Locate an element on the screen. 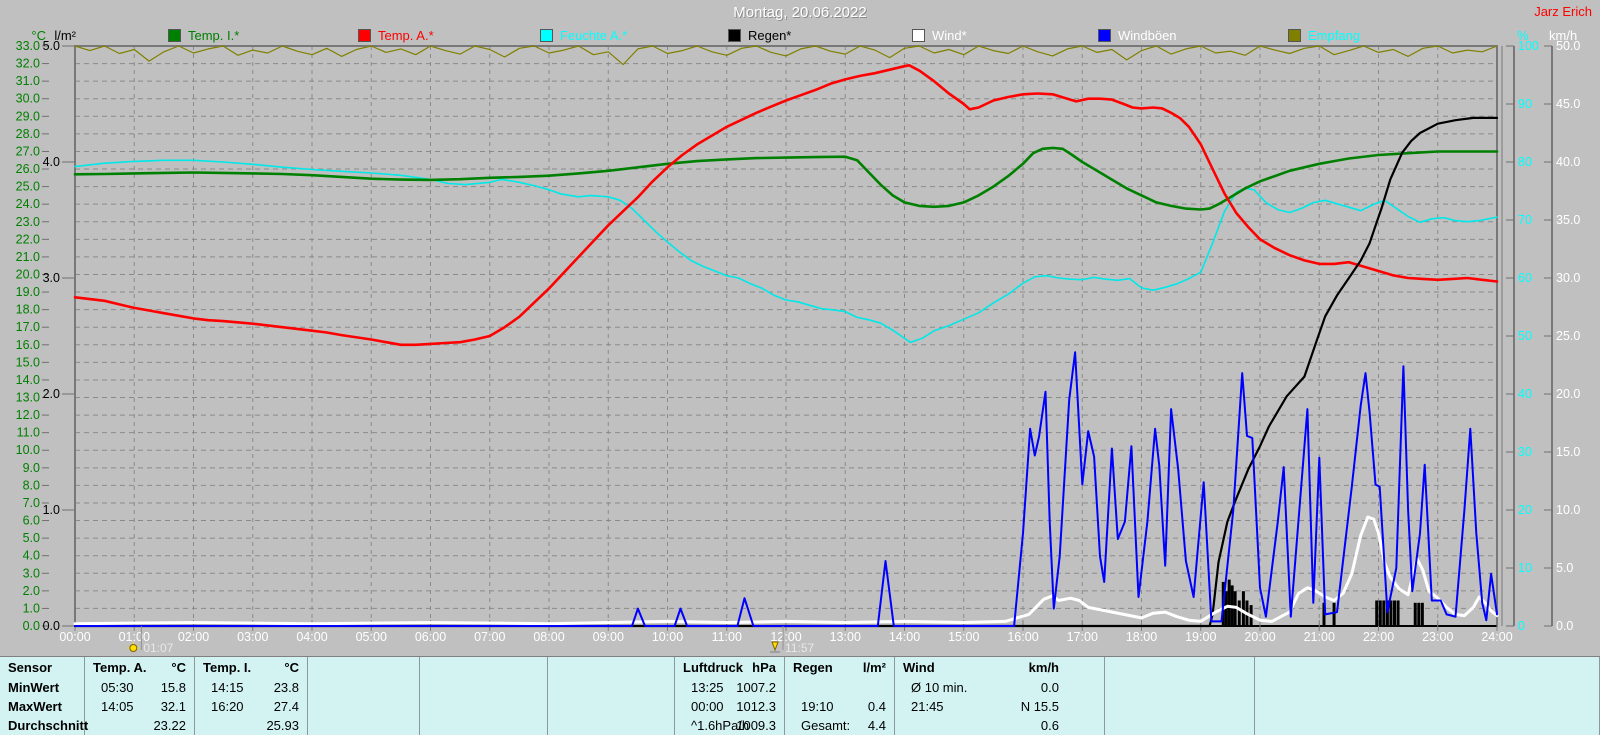 This screenshot has width=1600, height=735. wind-axis-label: 30.0 is located at coordinates (1568, 278).